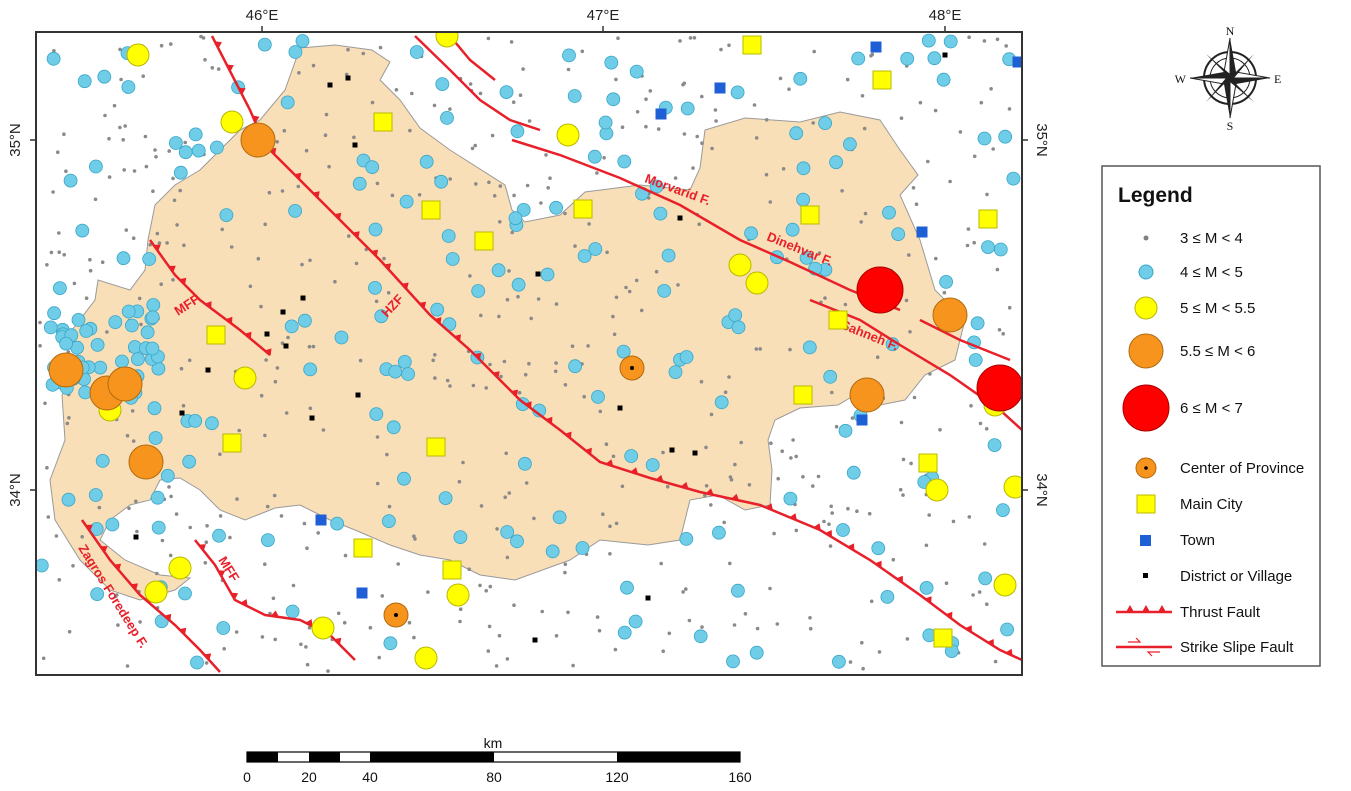  What do you see at coordinates (1145, 540) in the screenshot?
I see `blue-square-icon` at bounding box center [1145, 540].